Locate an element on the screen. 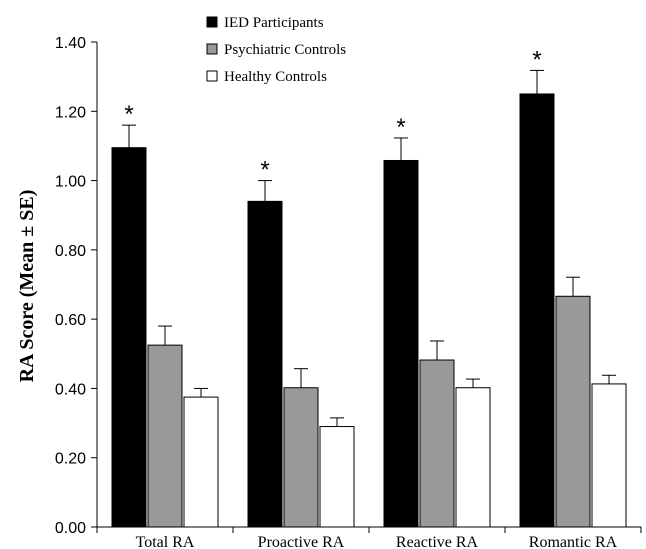 The height and width of the screenshot is (549, 646). y-tick-label: 0.20 is located at coordinates (70, 459).